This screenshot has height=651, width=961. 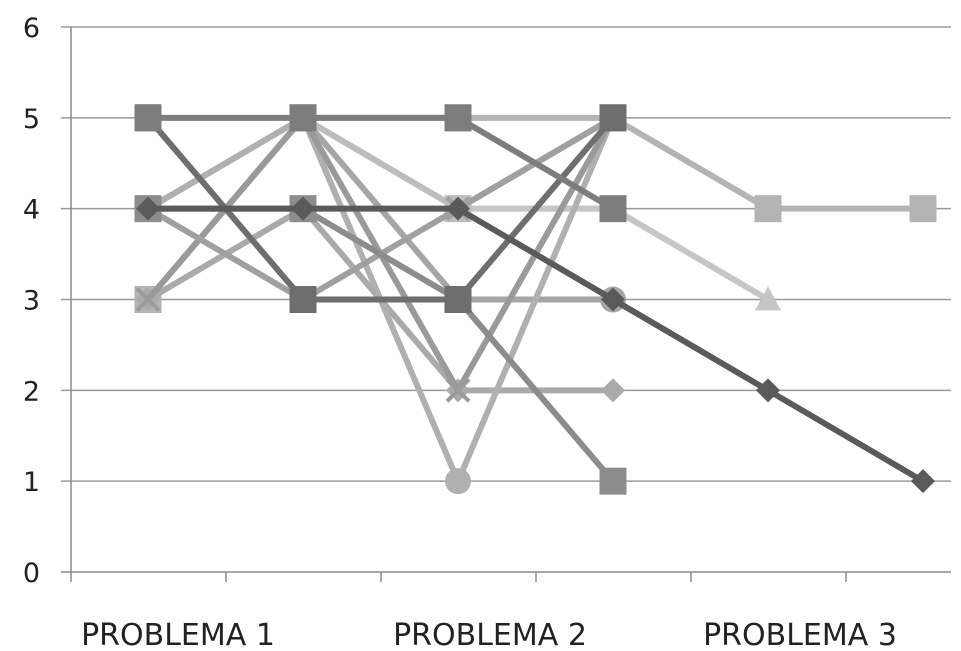 I want to click on category-label-3: PROBLEMA 3, so click(x=800, y=634).